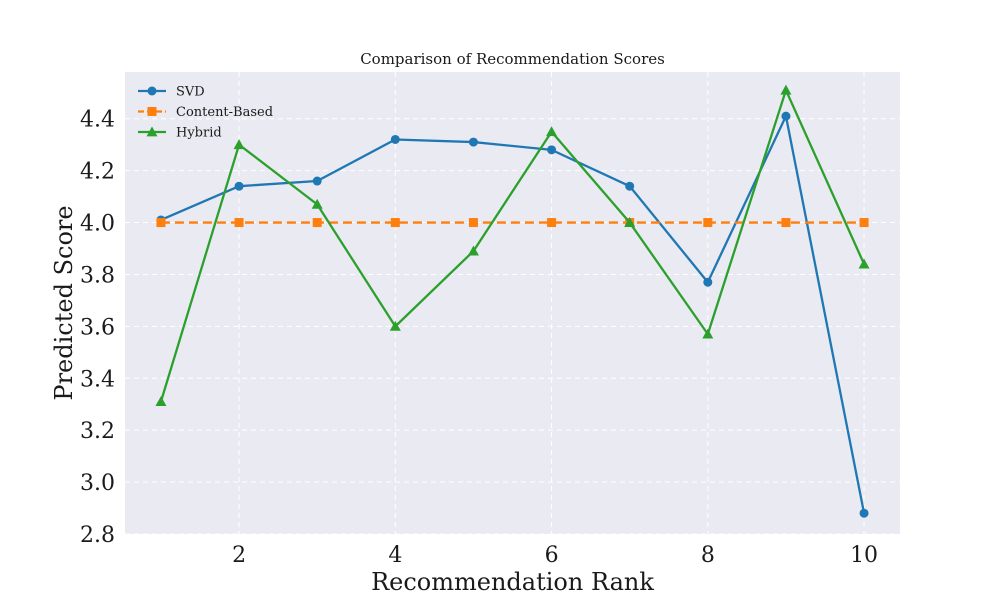 This screenshot has height=605, width=1000. I want to click on x-tick-label: 10, so click(864, 555).